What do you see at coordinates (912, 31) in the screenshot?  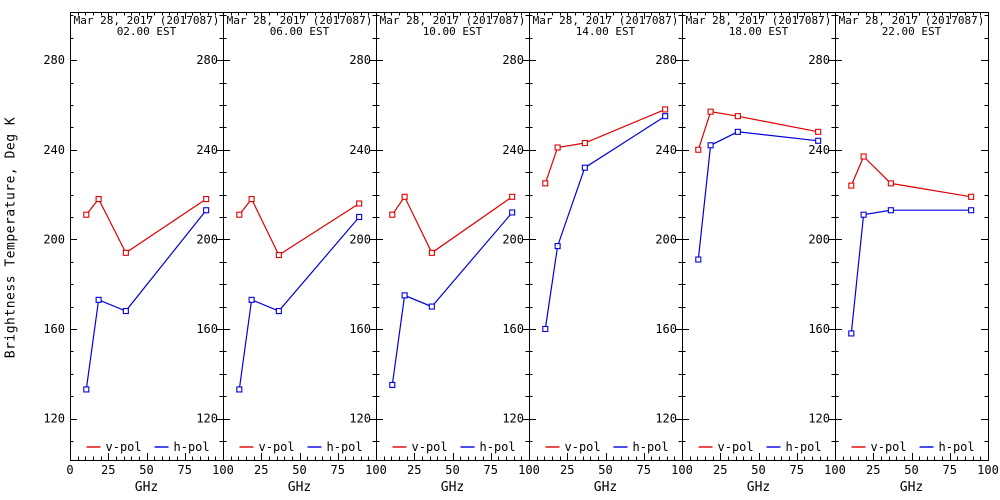 I see `panel-title-time: 22.00 EST` at bounding box center [912, 31].